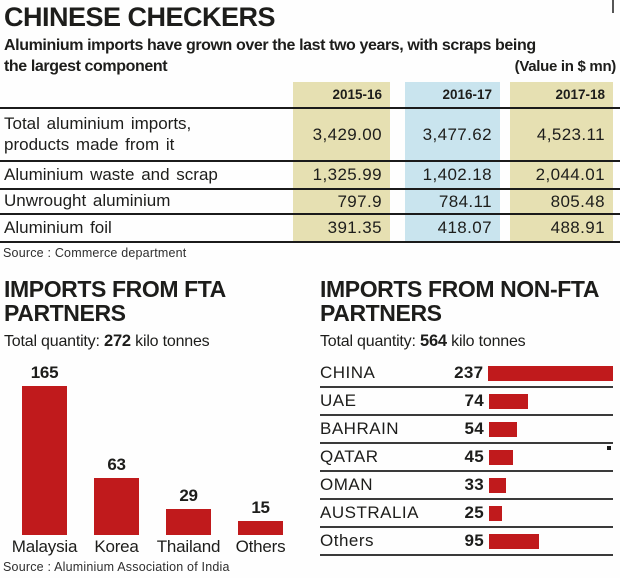 The height and width of the screenshot is (578, 620). I want to click on cell-value: 391.35, so click(354, 227).